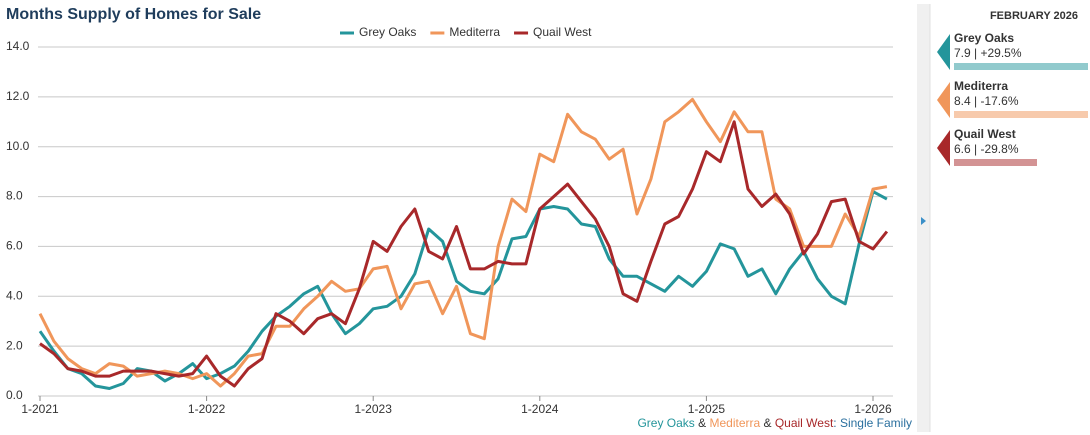  What do you see at coordinates (873, 409) in the screenshot?
I see `x-tick-label: 1-2026` at bounding box center [873, 409].